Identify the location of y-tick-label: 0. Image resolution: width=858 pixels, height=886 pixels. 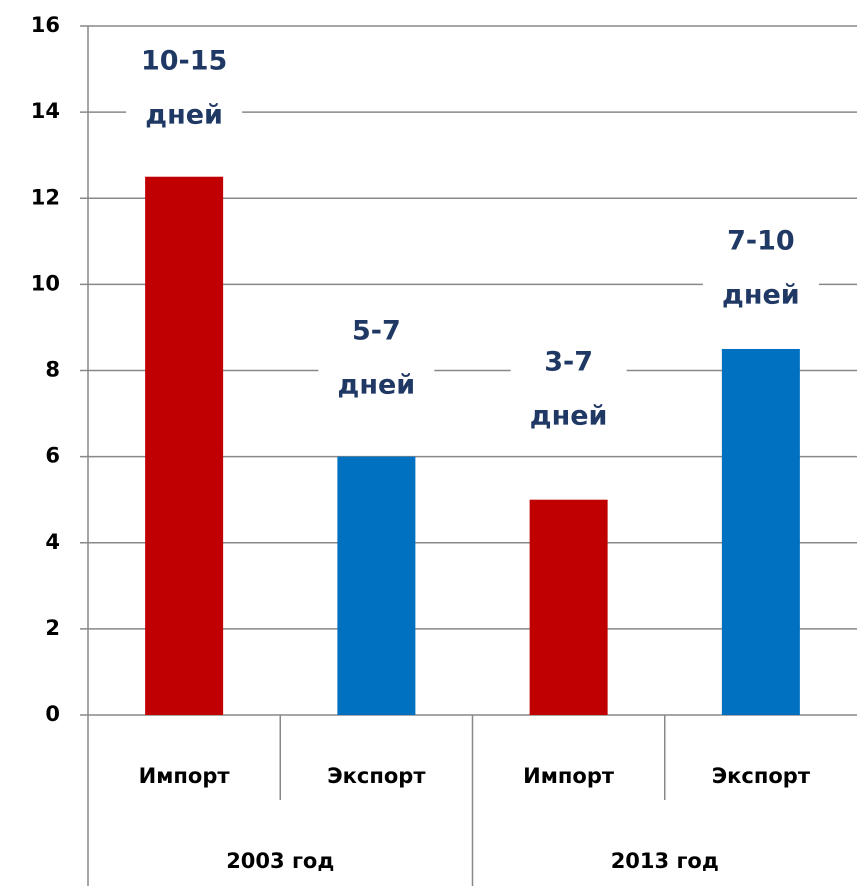
(52, 714).